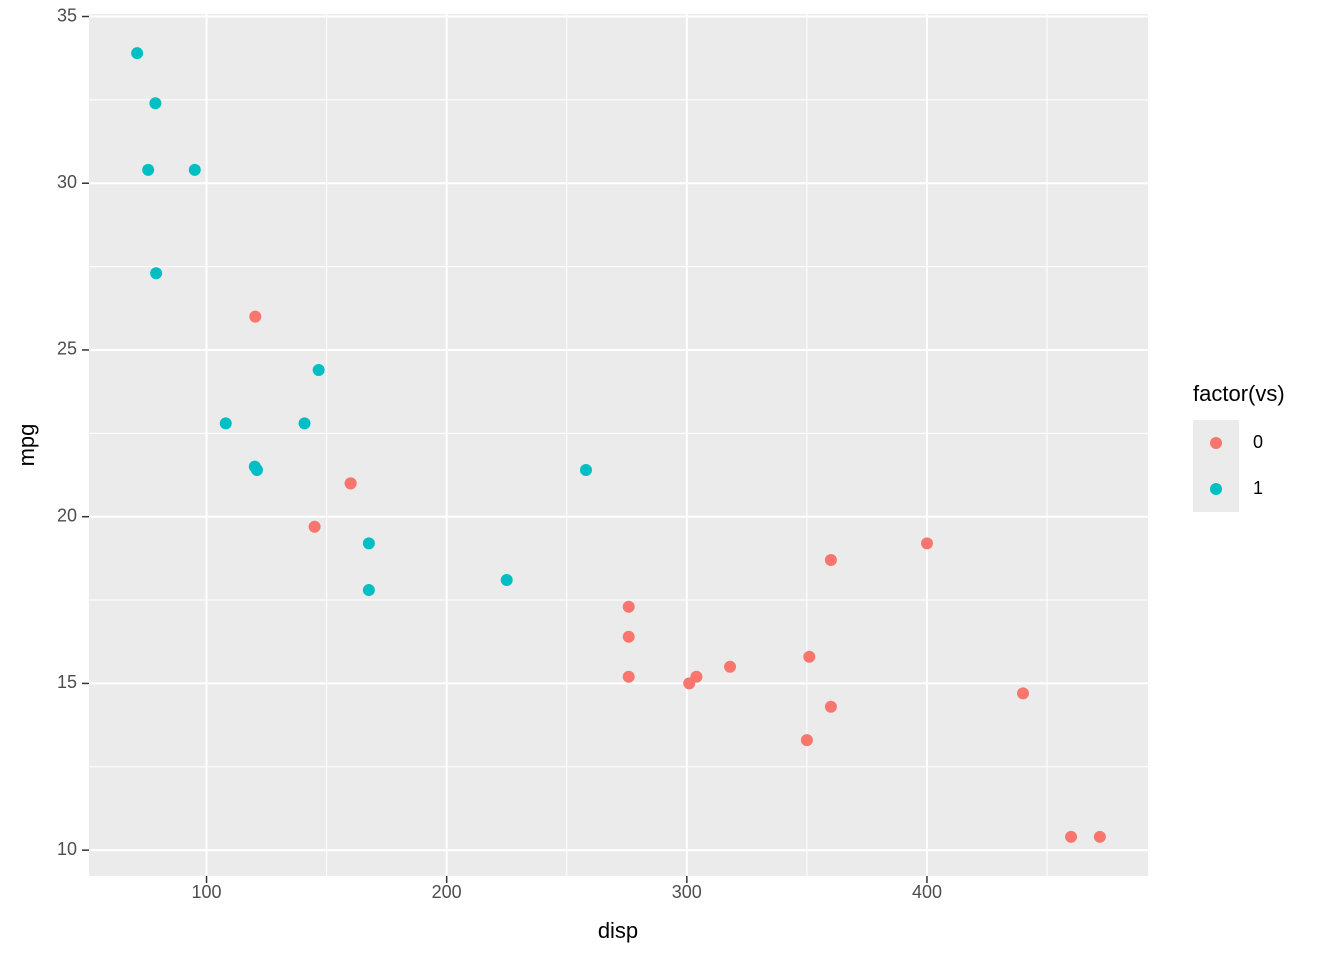 The image size is (1344, 960). Describe the element at coordinates (1239, 393) in the screenshot. I see `legend-title: factor(vs)` at that location.